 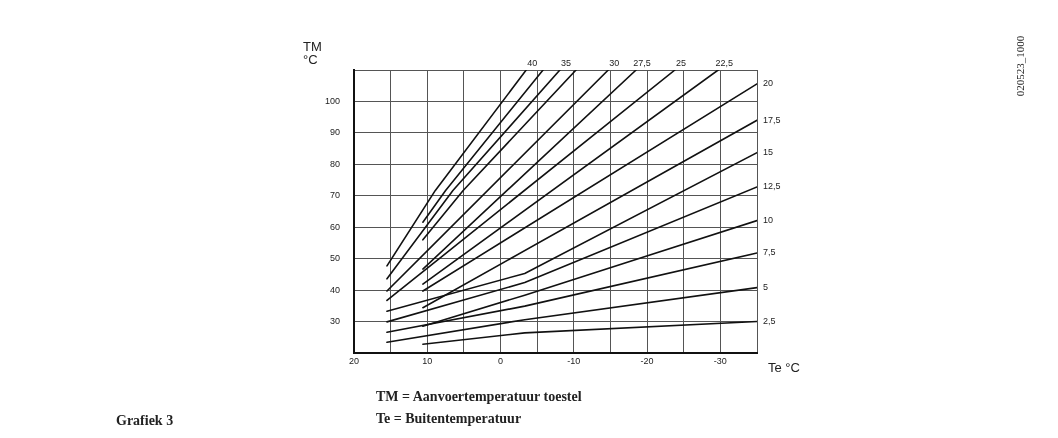 I want to click on y-tick-label: 50, so click(x=334, y=258).